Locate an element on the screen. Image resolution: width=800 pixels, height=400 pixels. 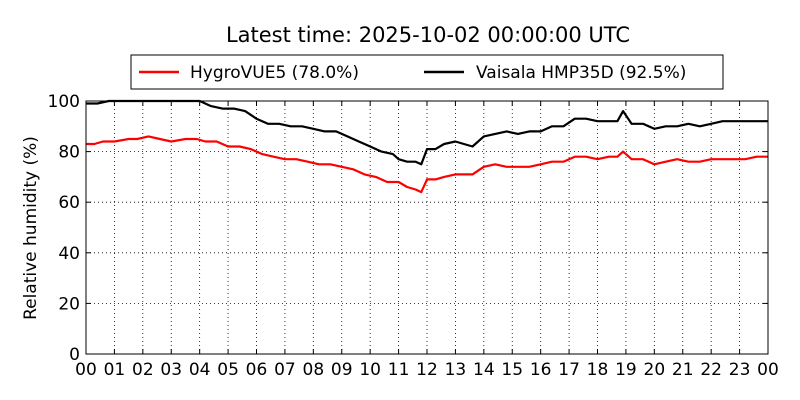
legend-label-hygrovue5: HygroVUE5 (78.0%) is located at coordinates (274, 73).